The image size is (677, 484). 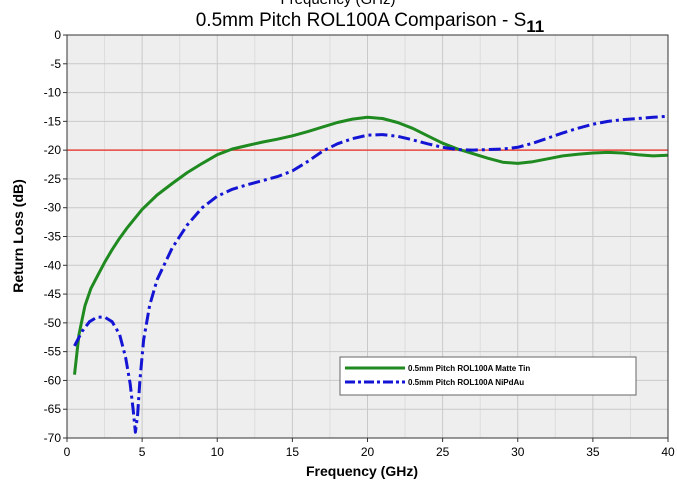 What do you see at coordinates (218, 452) in the screenshot?
I see `x-tick-label: 10` at bounding box center [218, 452].